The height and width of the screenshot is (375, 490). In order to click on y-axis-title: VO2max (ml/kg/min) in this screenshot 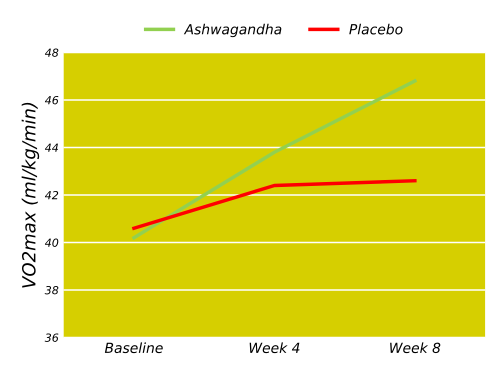, I will do `click(31, 195)`.